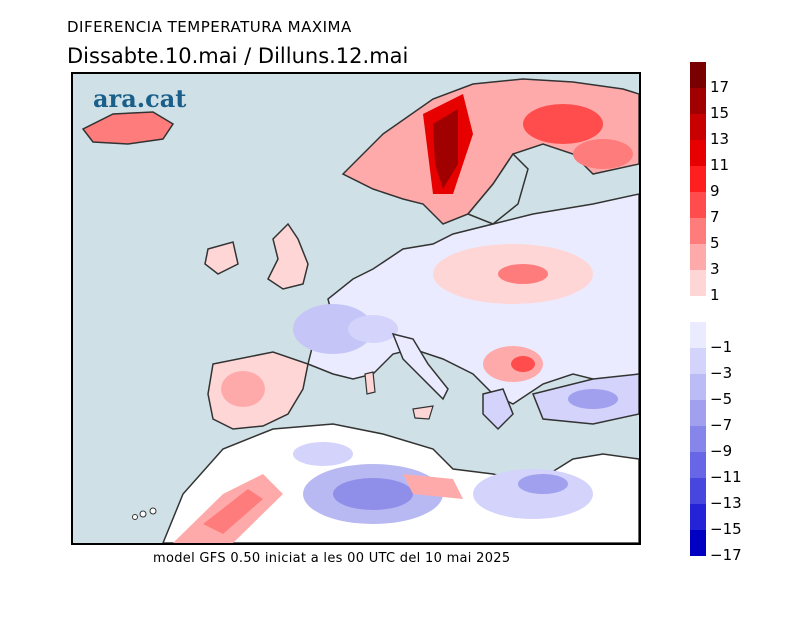 This screenshot has height=617, width=800. Describe the element at coordinates (128, 128) in the screenshot. I see `land-iceland` at that location.